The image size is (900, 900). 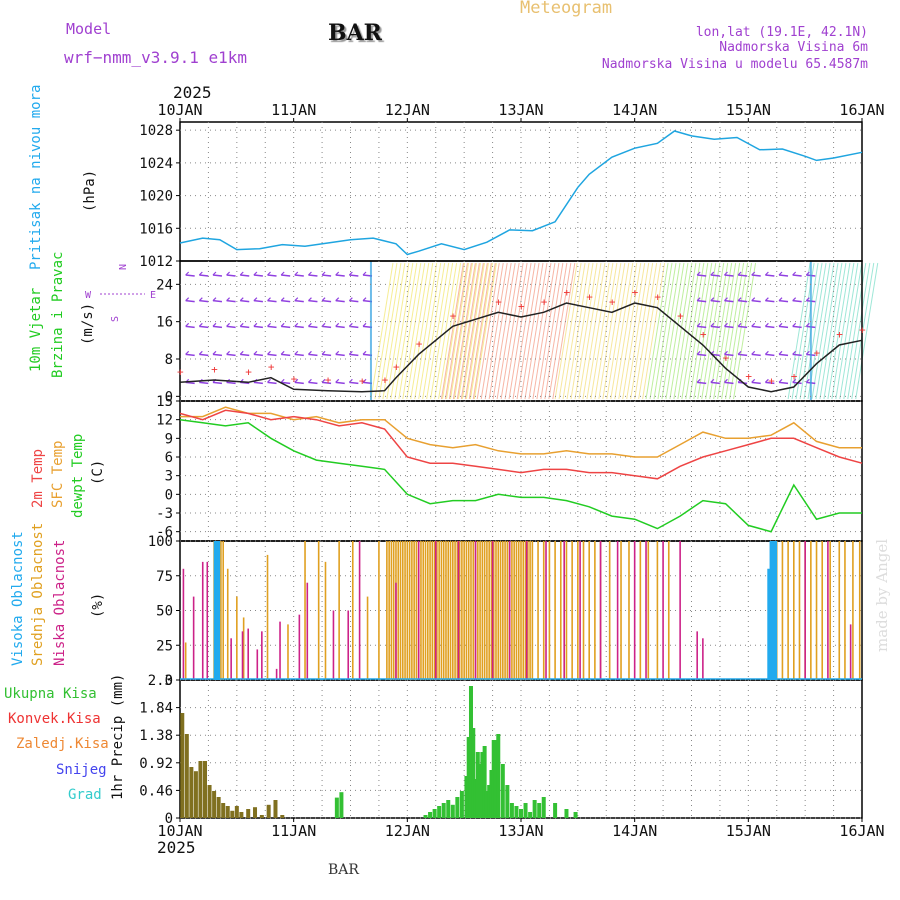 I want to click on tick-label-y: -6, so click(x=164, y=533).